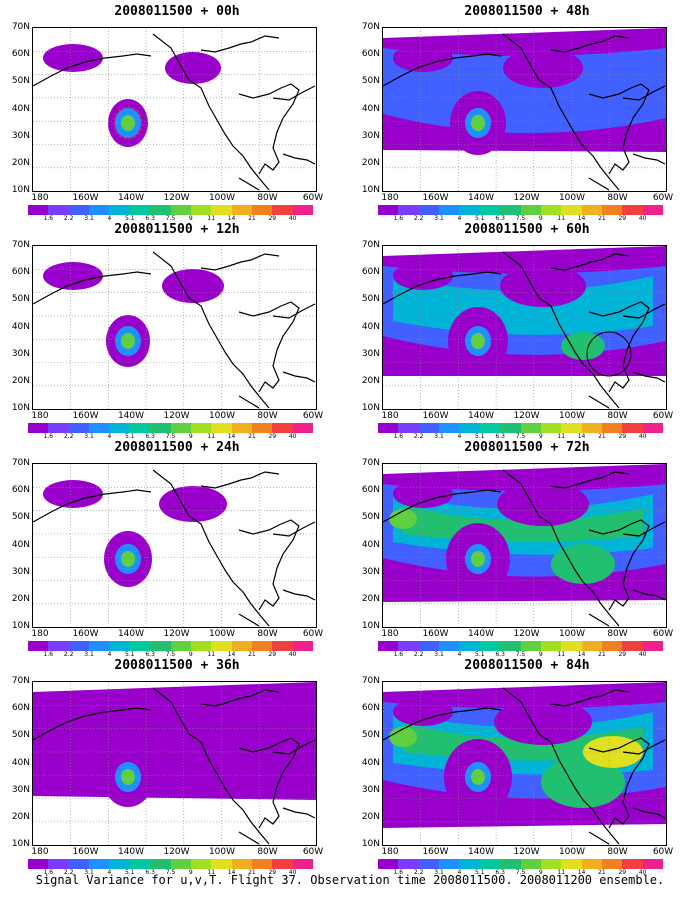  What do you see at coordinates (313, 416) in the screenshot?
I see `lon-tick-label: 60W` at bounding box center [313, 416].